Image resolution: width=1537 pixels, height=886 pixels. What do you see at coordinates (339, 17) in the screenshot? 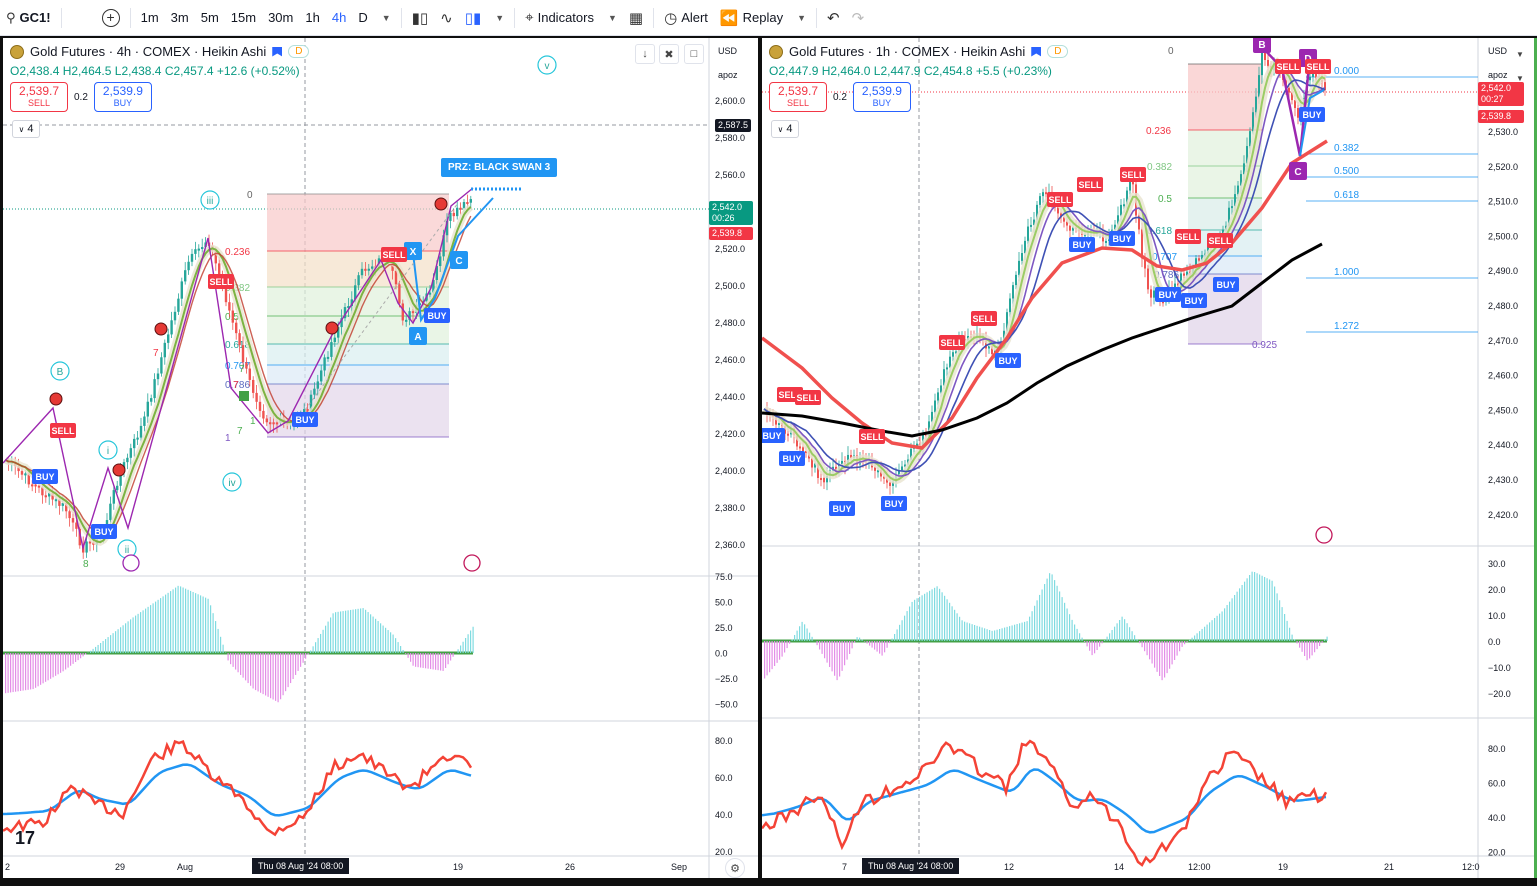
I see `interval-4h: 4h` at bounding box center [339, 17].